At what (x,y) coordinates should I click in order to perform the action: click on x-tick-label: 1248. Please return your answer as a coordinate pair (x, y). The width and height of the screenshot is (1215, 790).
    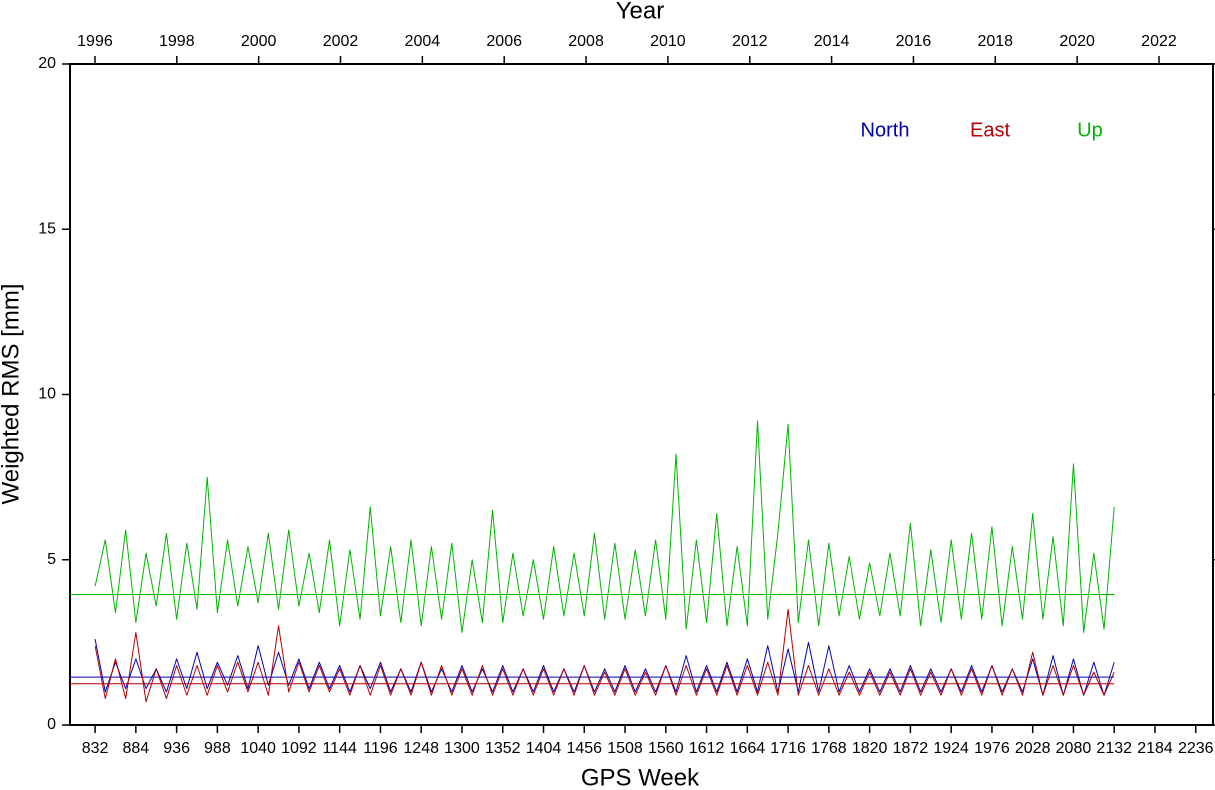
    Looking at the image, I should click on (421, 748).